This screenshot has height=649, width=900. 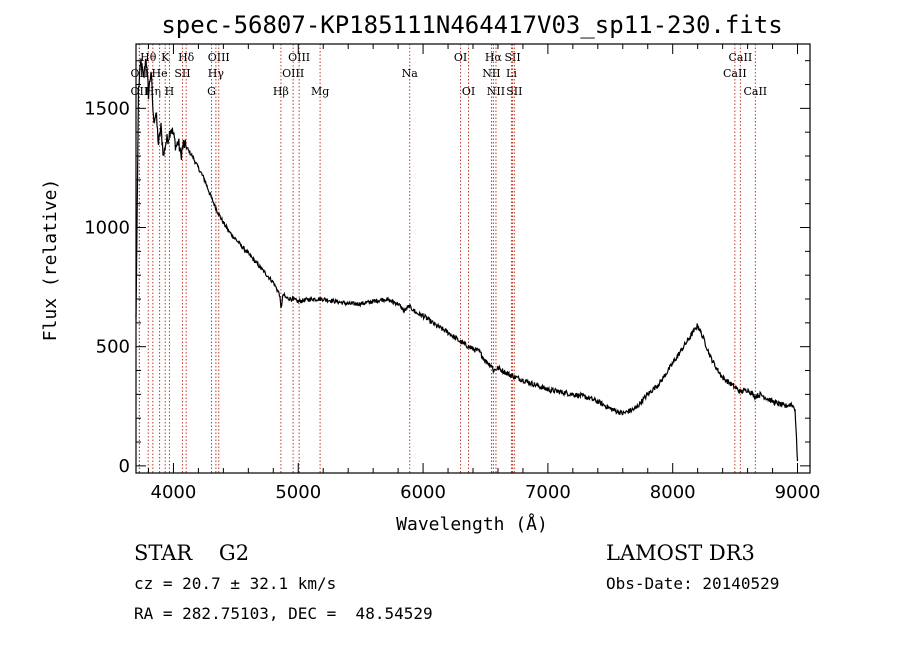 What do you see at coordinates (148, 57) in the screenshot?
I see `line-marker-label: Hθ` at bounding box center [148, 57].